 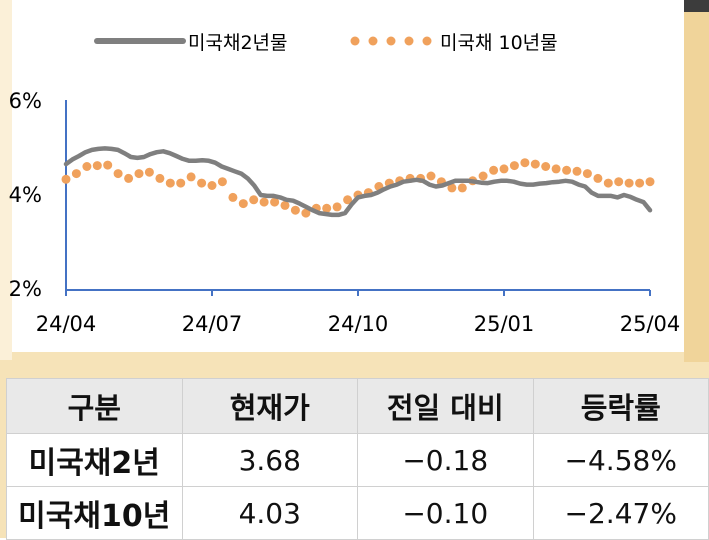 What do you see at coordinates (66, 324) in the screenshot?
I see `x-tick-label: 24/04` at bounding box center [66, 324].